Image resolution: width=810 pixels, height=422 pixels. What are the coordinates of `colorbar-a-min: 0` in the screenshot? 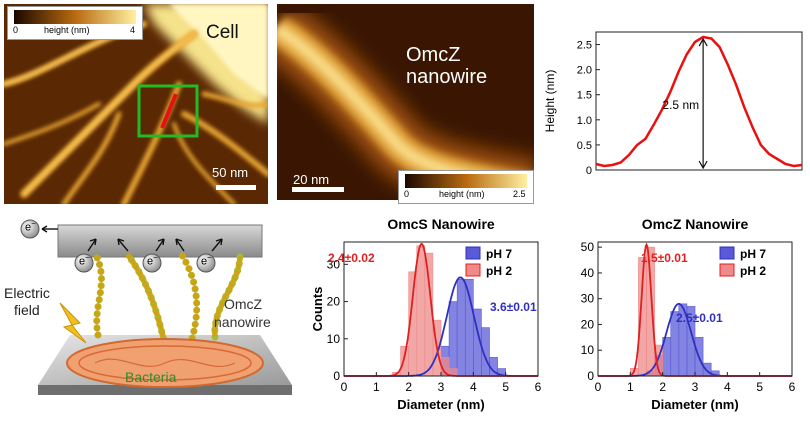 It's located at (16, 30).